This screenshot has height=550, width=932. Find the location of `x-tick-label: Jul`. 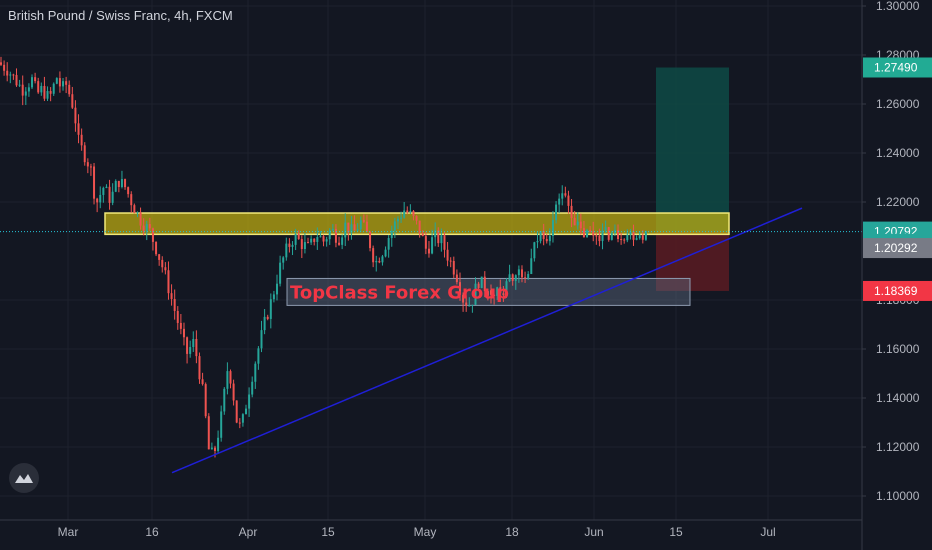

x-tick-label: Jul is located at coordinates (767, 532).